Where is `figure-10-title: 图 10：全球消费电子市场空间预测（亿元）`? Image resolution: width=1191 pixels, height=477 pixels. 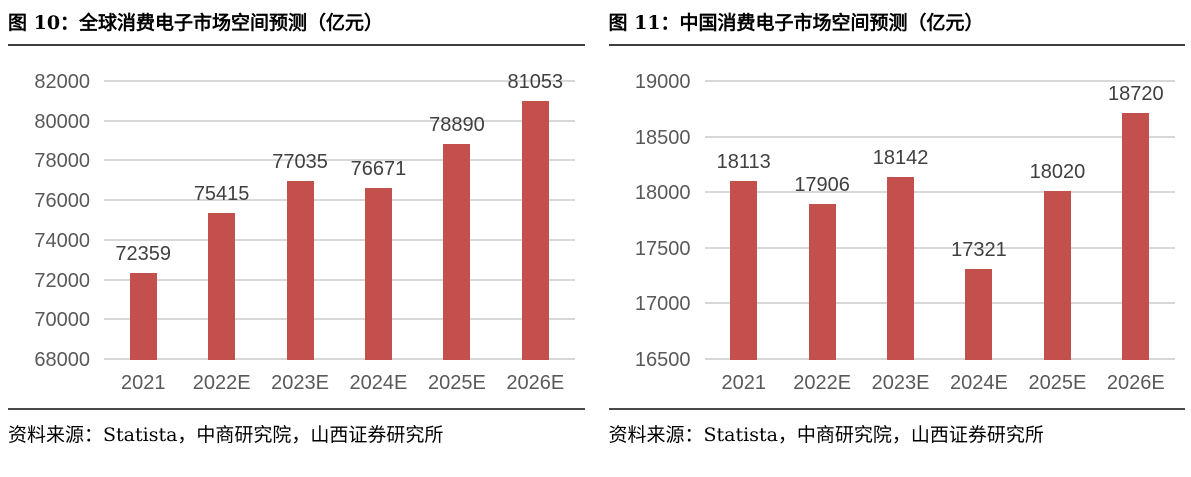
figure-10-title: 图 10：全球消费电子市场空间预测（亿元） is located at coordinates (196, 23).